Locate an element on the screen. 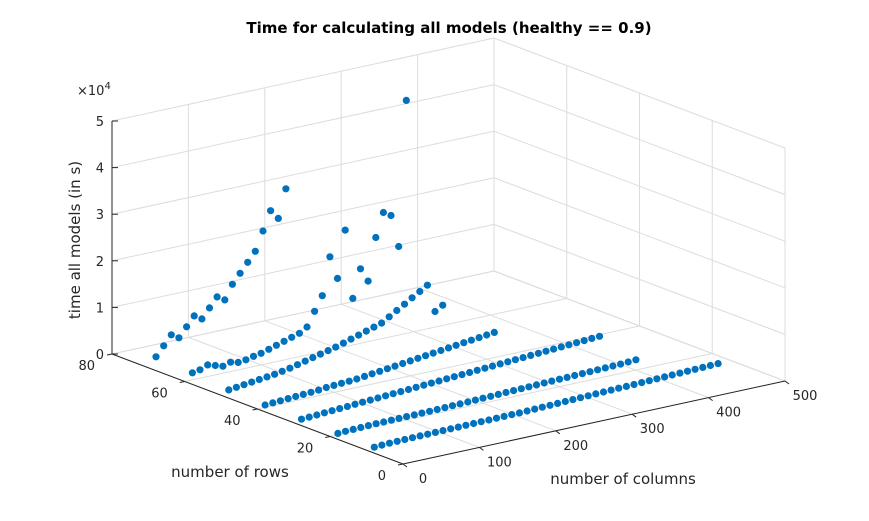 The width and height of the screenshot is (869, 521). y-tick-label: 20 is located at coordinates (305, 449).